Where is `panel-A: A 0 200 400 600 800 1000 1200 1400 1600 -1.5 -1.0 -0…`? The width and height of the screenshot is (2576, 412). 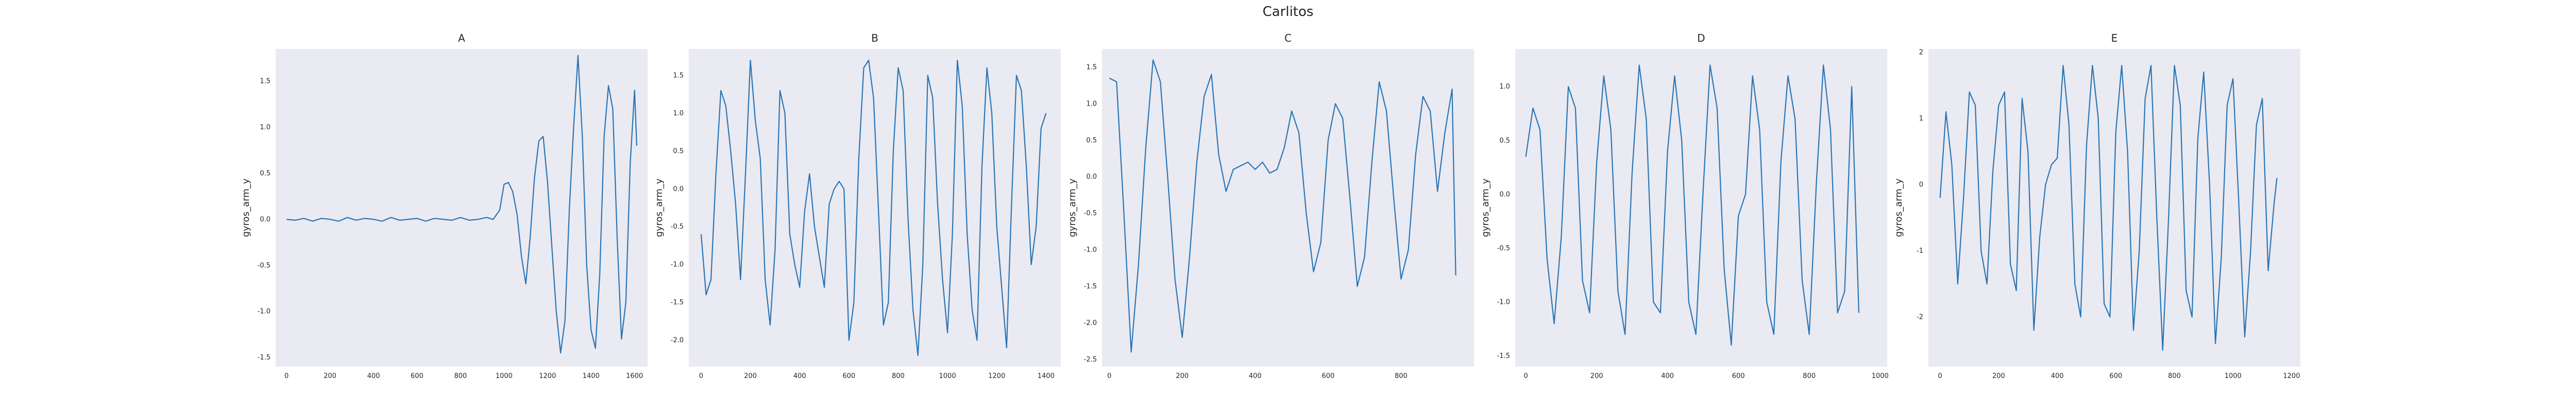 panel-A: A 0 200 400 600 800 1000 1200 1400 1600 -1.5 -1.0 -0… is located at coordinates (444, 206).